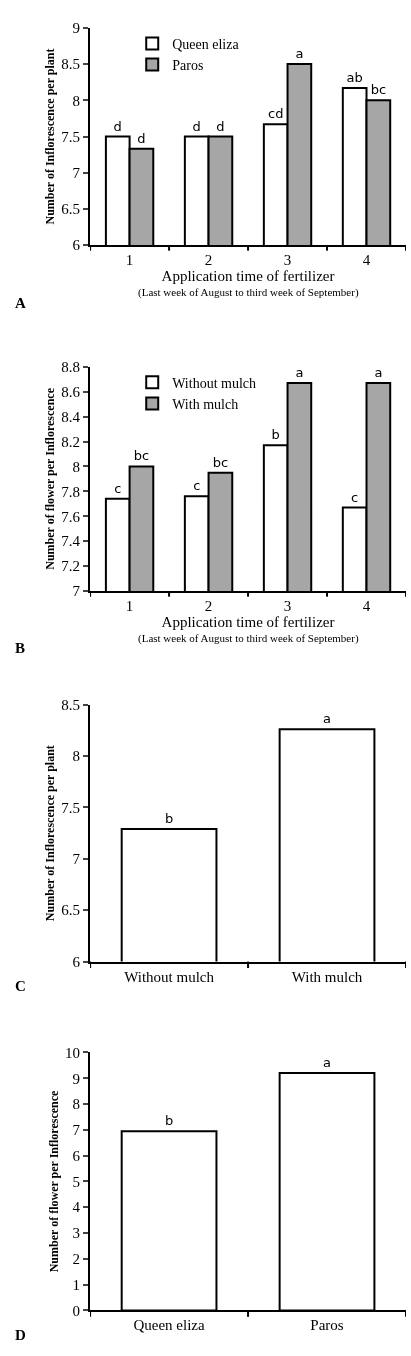 This screenshot has width=411, height=1356. Describe the element at coordinates (71, 566) in the screenshot. I see `y-tick-label: 7.2` at that location.